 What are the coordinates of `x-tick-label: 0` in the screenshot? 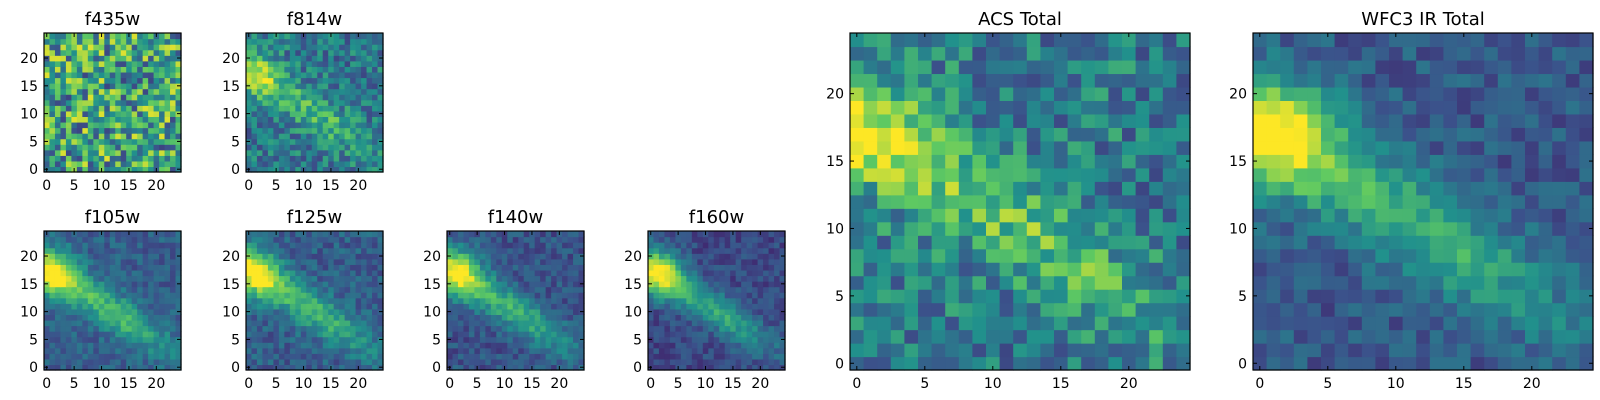 It's located at (248, 186).